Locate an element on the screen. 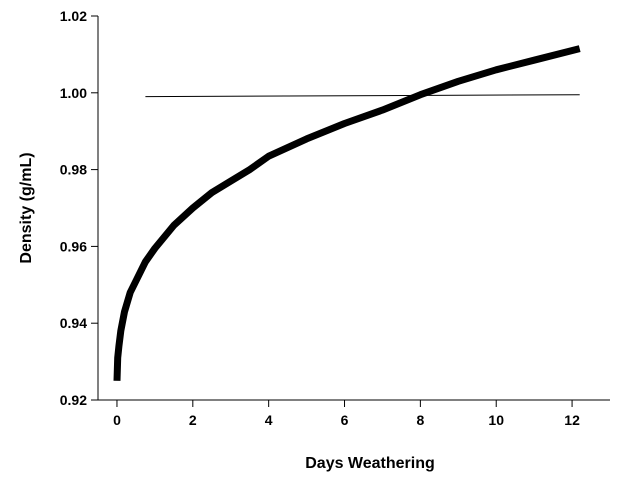 This screenshot has width=627, height=477. x-tick-label: 10 is located at coordinates (496, 420).